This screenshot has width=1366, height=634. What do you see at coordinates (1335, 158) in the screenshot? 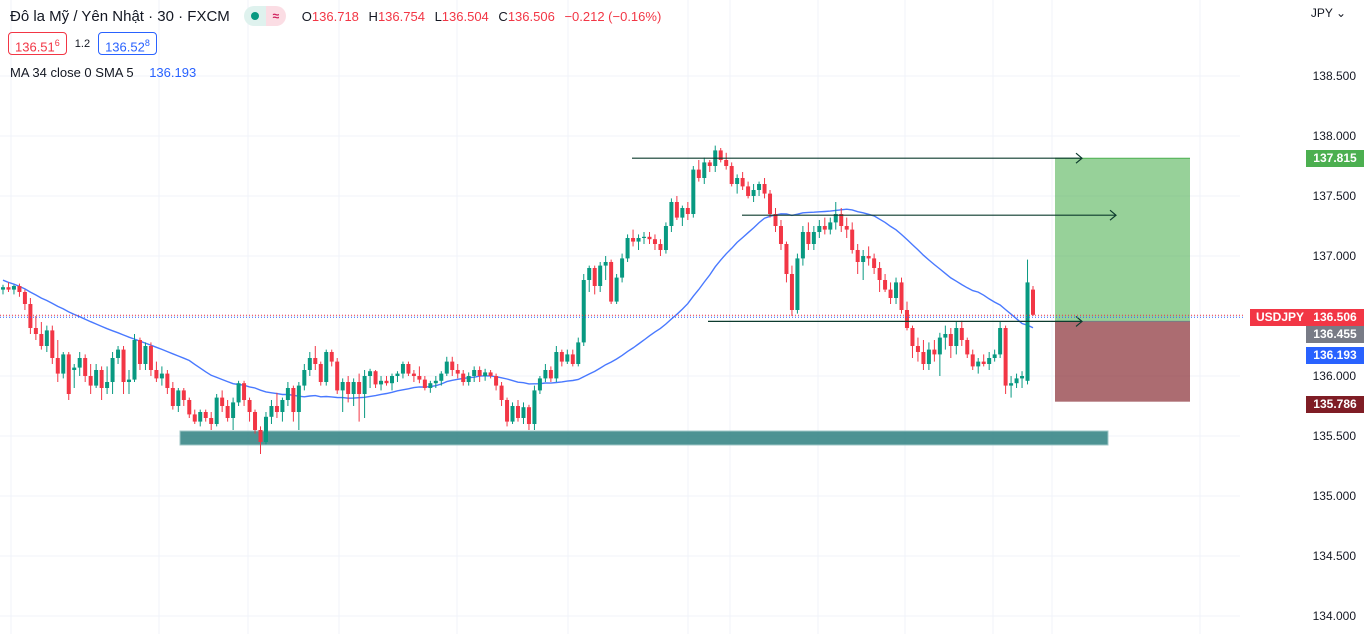
I see `target-price-tag: 137.815` at bounding box center [1335, 158].